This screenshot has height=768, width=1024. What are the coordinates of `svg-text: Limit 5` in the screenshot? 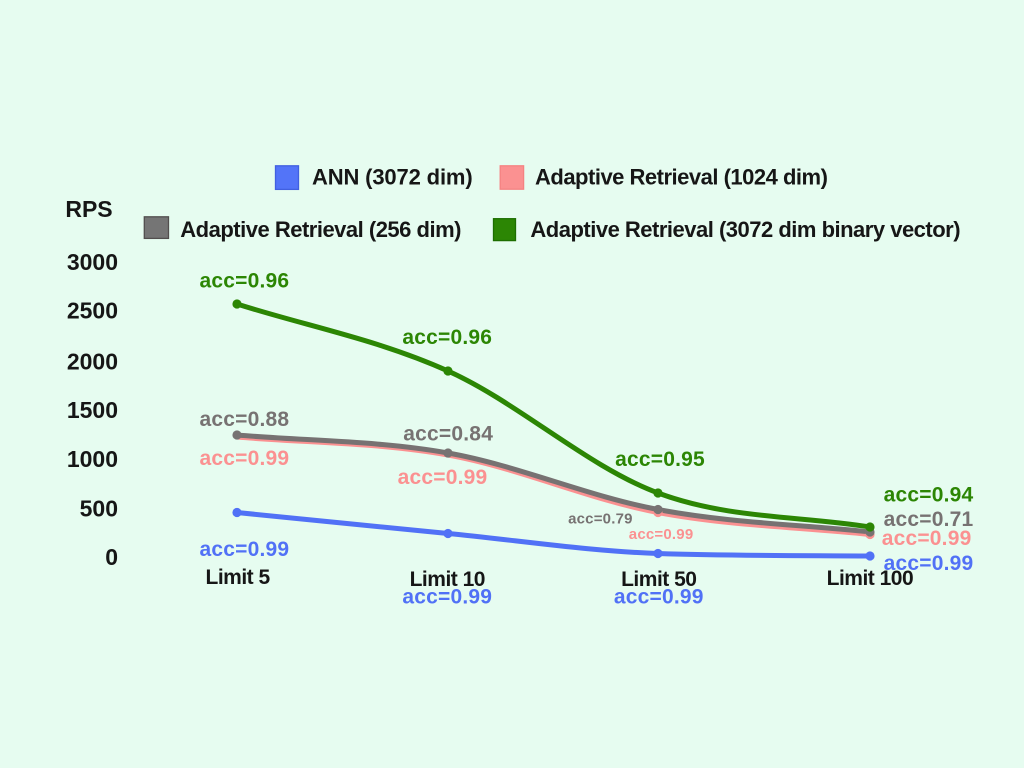 It's located at (238, 577).